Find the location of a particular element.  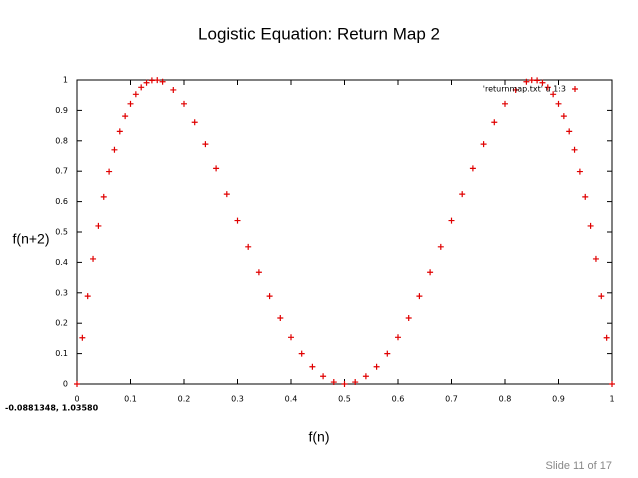

y-tick-label: 0.4 is located at coordinates (61, 262).